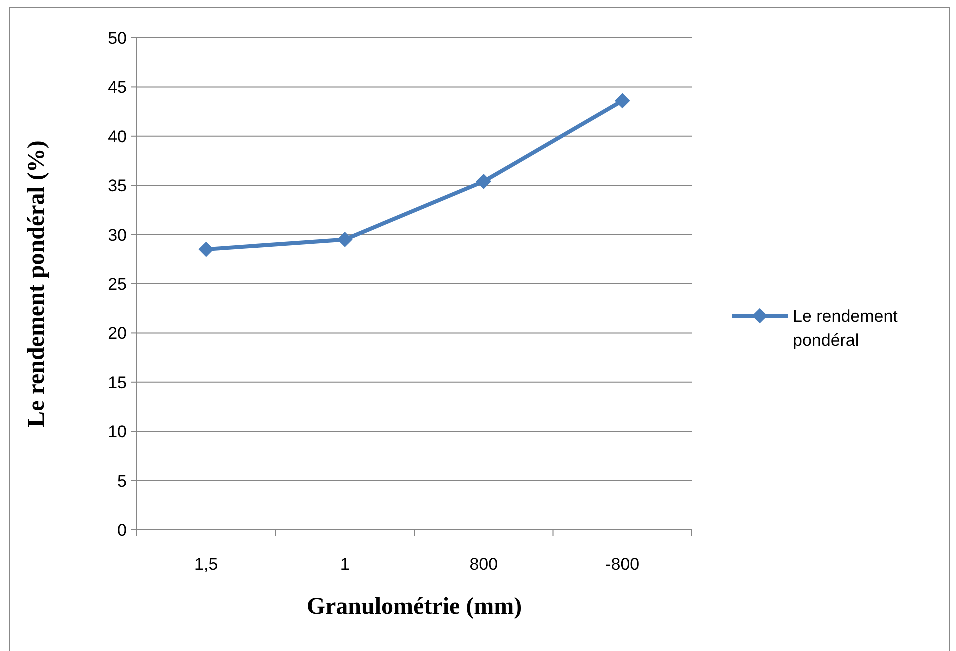  Describe the element at coordinates (206, 564) in the screenshot. I see `x-tick-label: 1,5` at that location.